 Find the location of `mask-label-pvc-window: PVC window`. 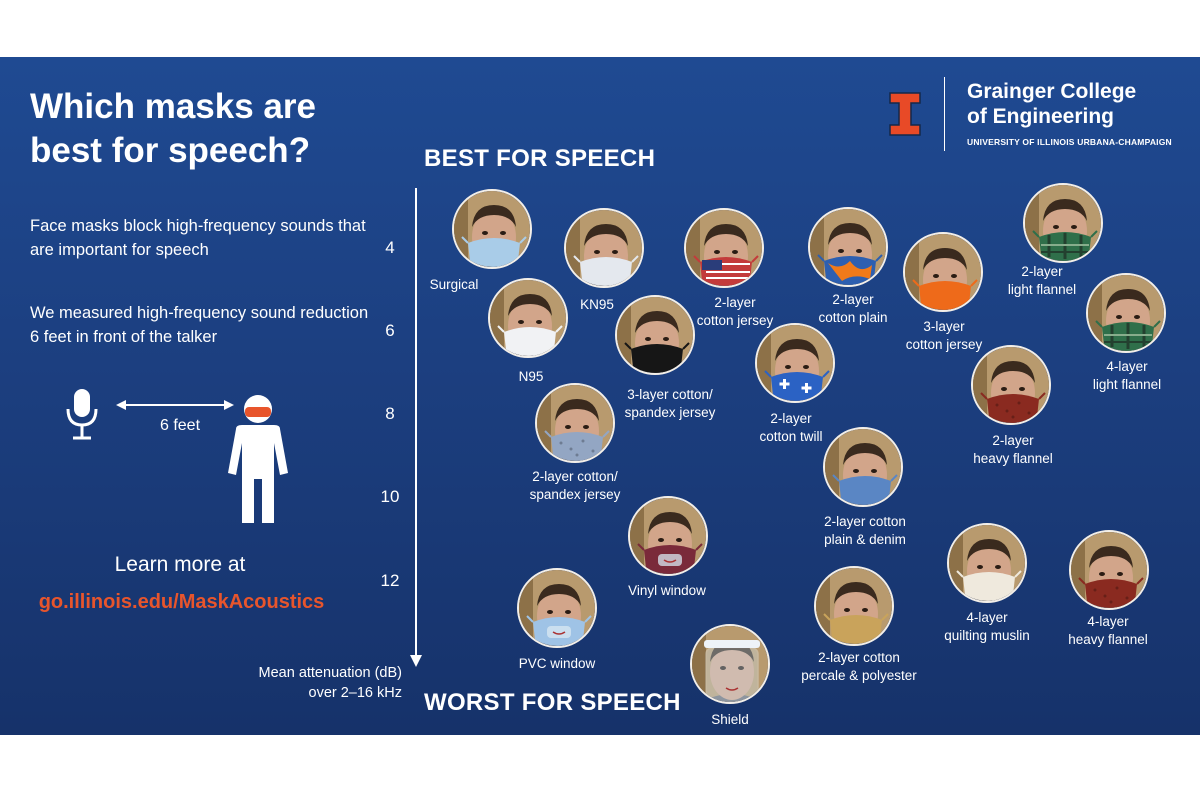

mask-label-pvc-window: PVC window is located at coordinates (557, 664).